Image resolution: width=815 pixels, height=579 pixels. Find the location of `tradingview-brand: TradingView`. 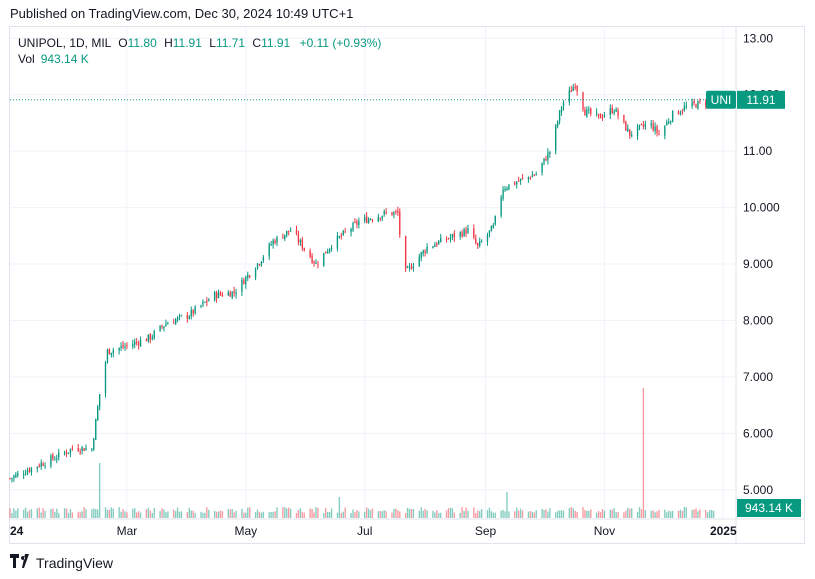

tradingview-brand: TradingView is located at coordinates (61, 562).